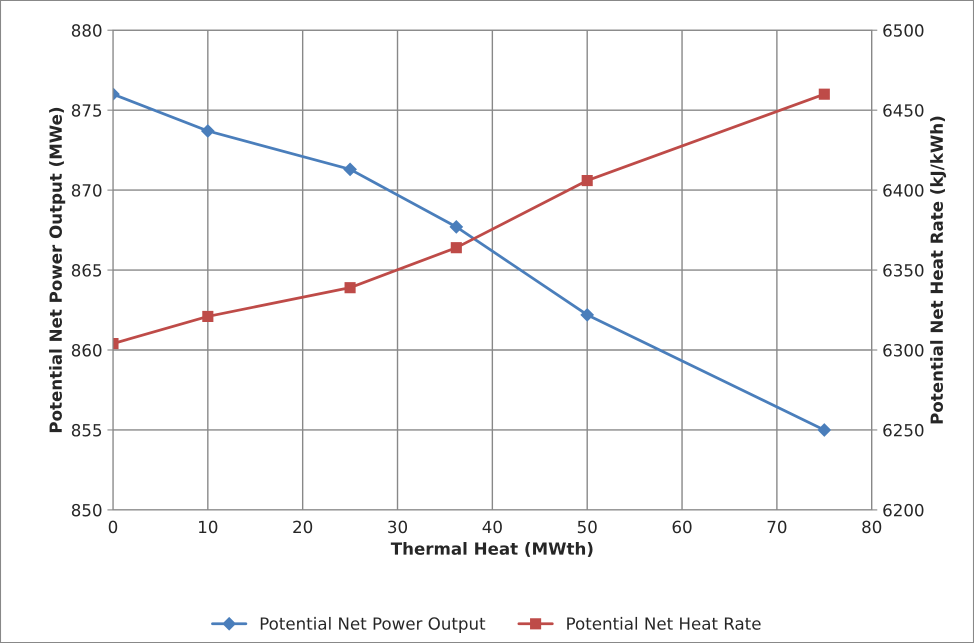  I want to click on y2-tick-label: 6500, so click(903, 30).